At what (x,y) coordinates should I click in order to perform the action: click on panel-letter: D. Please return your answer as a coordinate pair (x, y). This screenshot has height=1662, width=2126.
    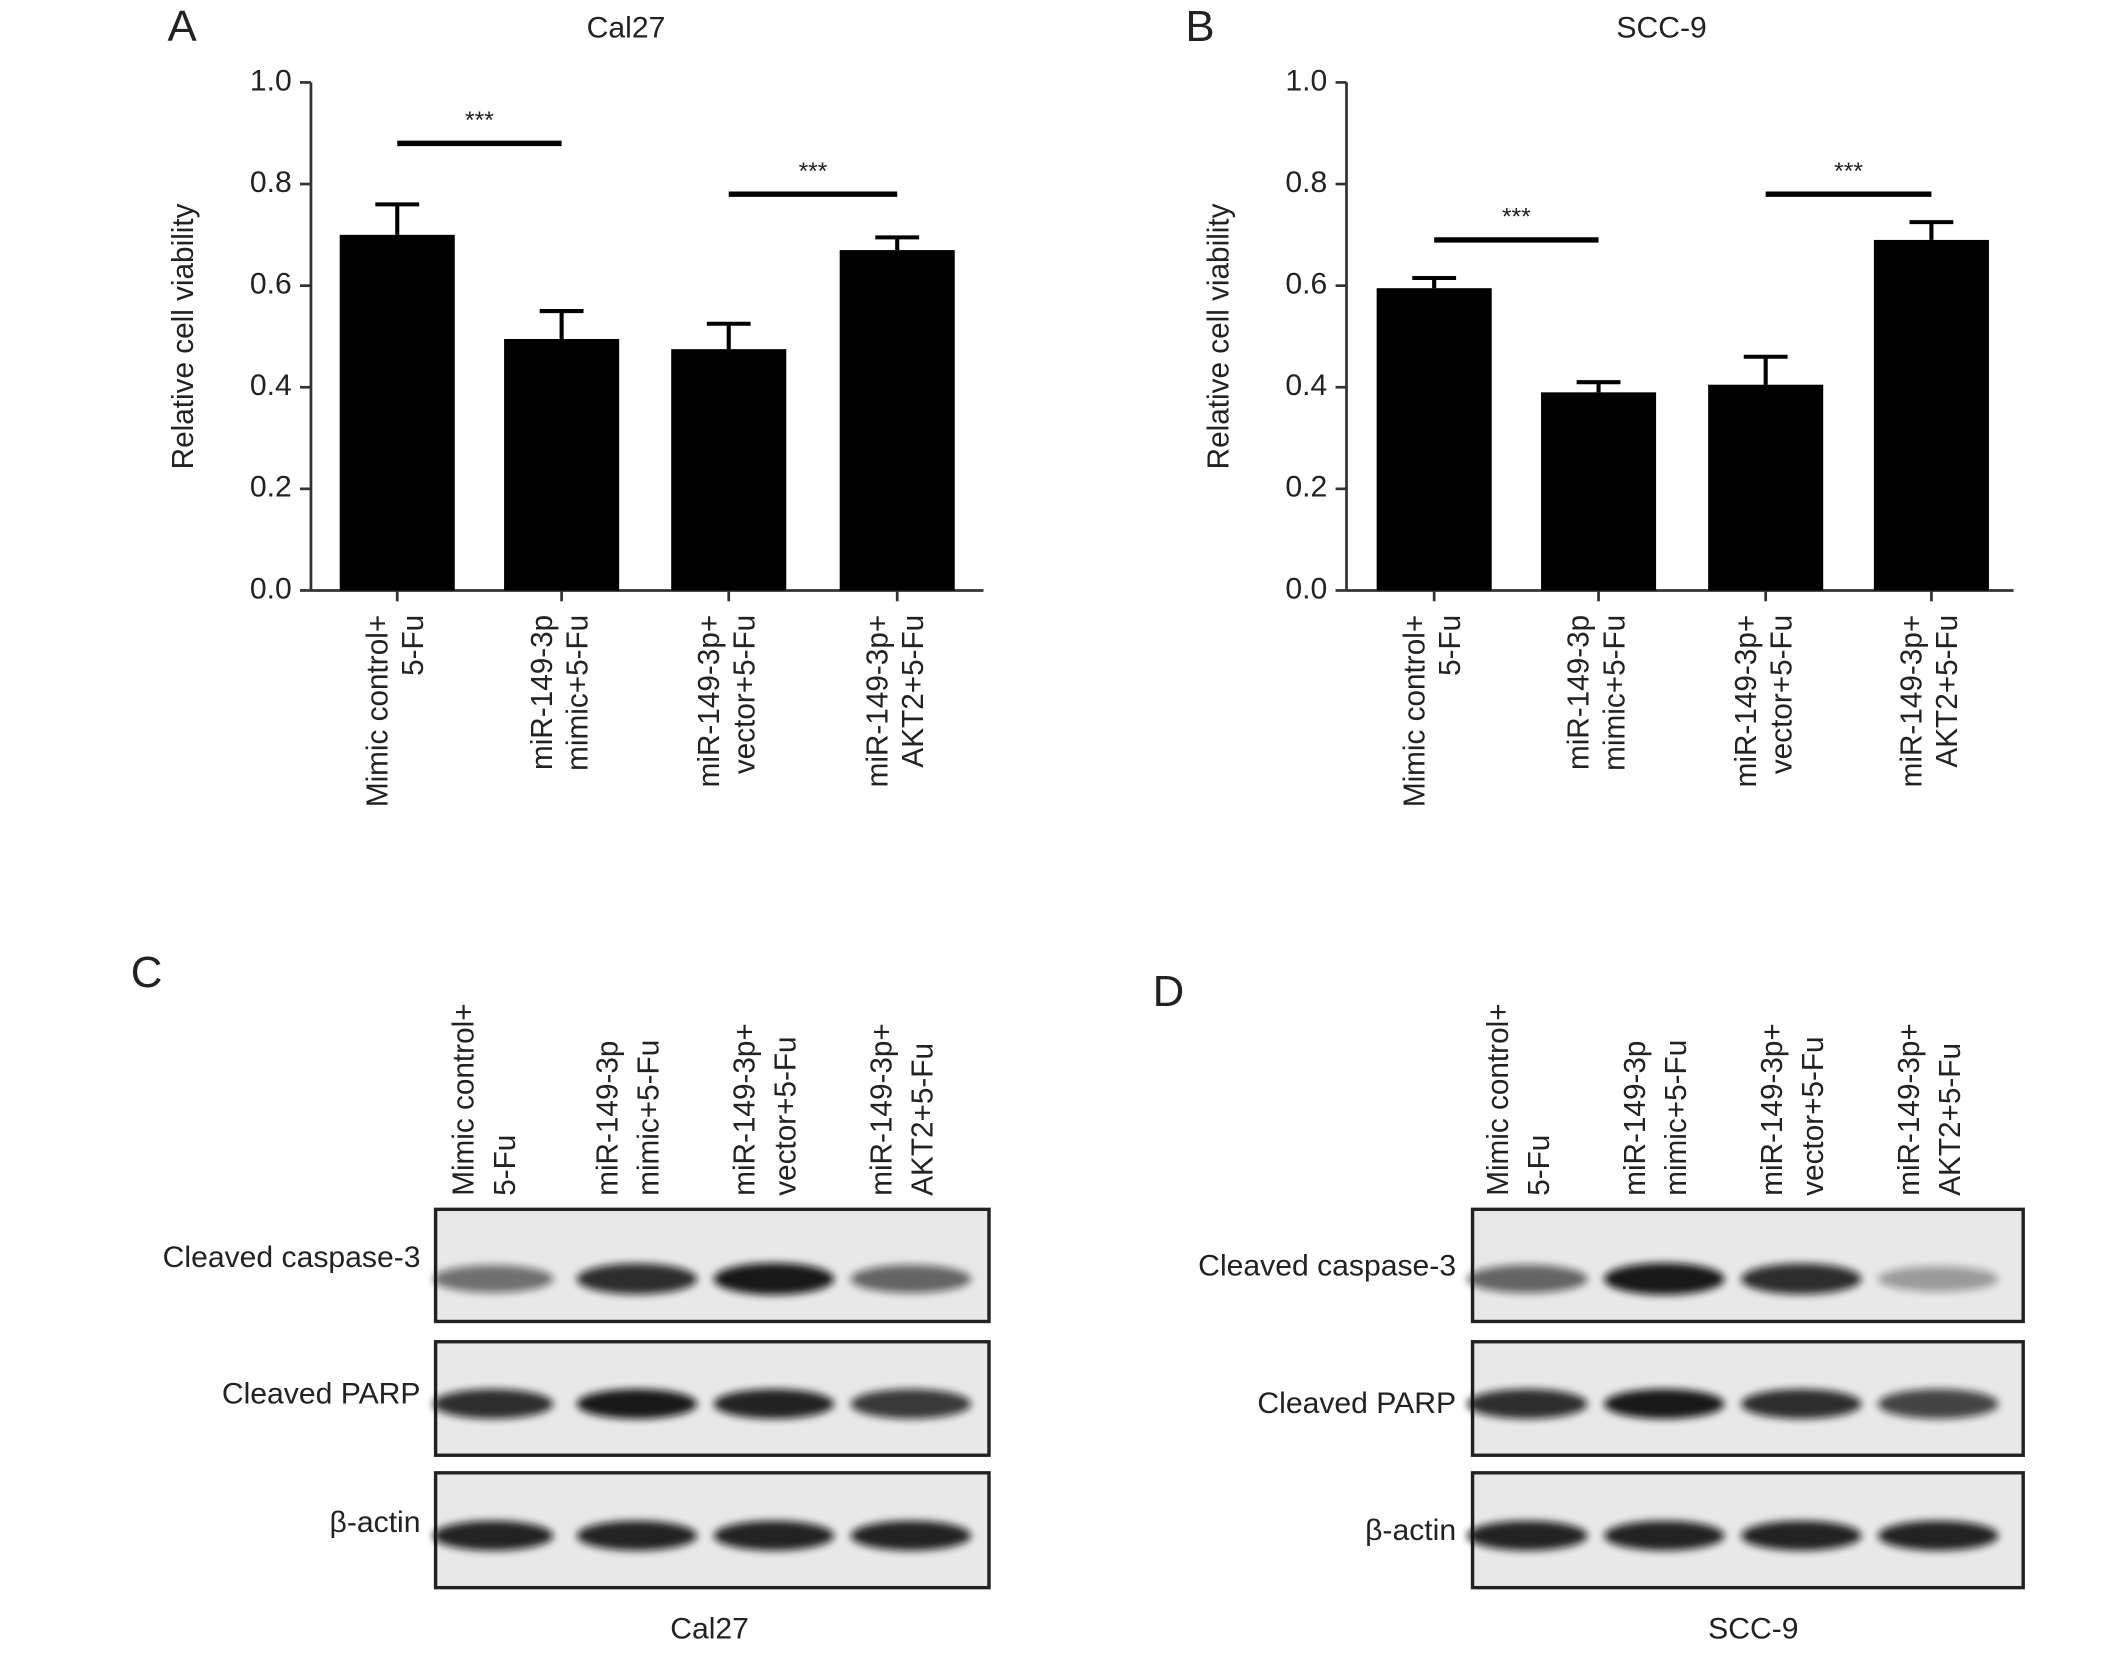
    Looking at the image, I should click on (1169, 992).